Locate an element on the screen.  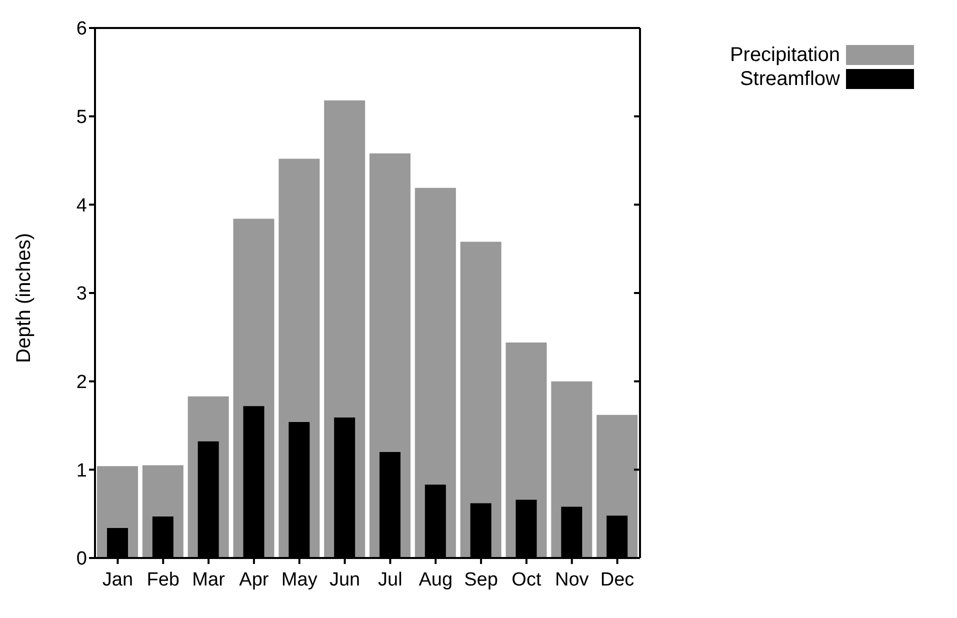
x-tick-label: Mar is located at coordinates (209, 579).